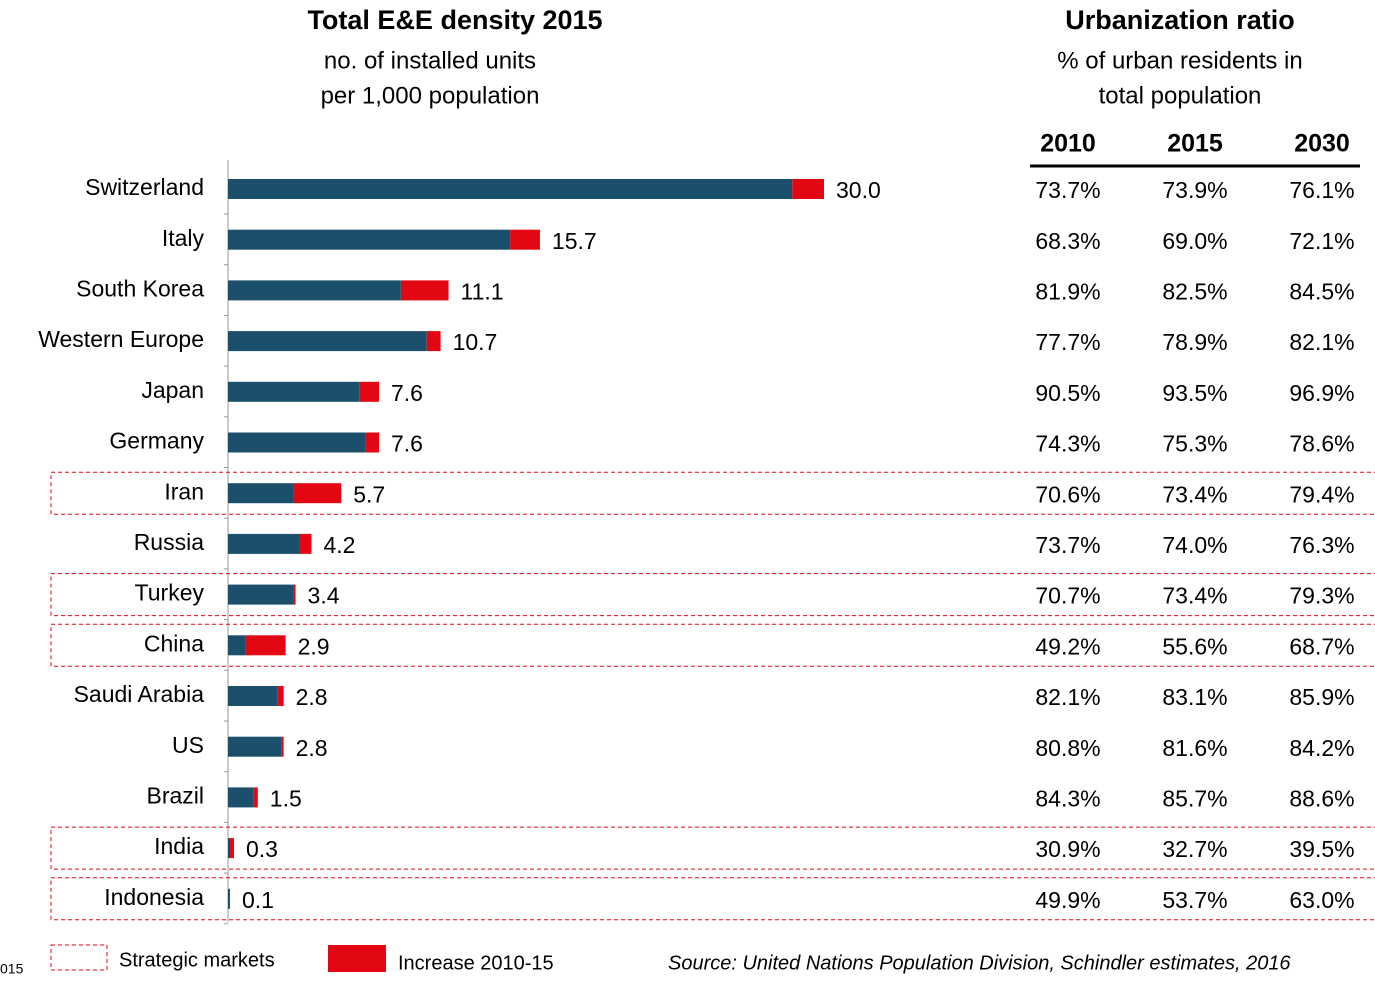 This screenshot has width=1375, height=983. I want to click on table-cell: 55.6%, so click(1194, 646).